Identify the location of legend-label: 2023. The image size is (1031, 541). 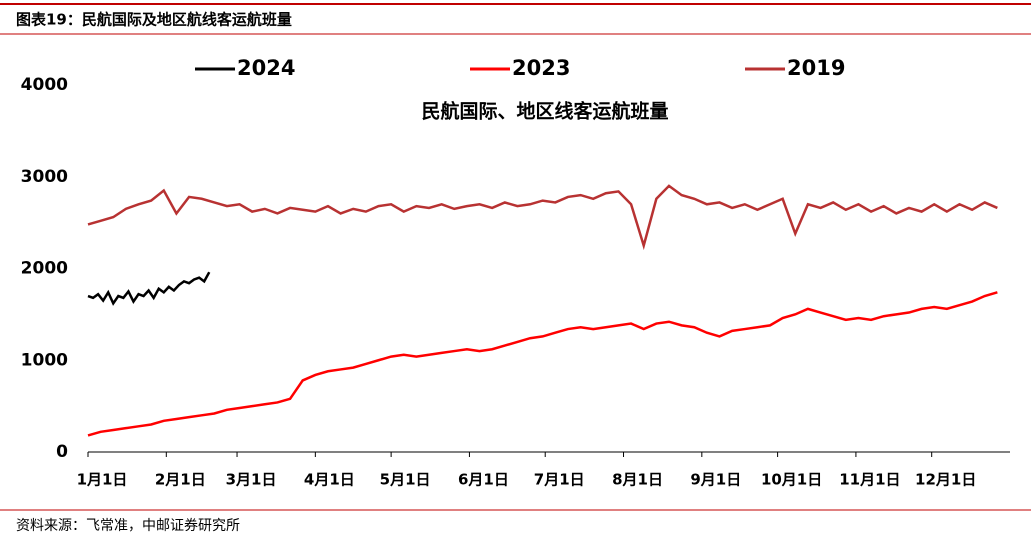
(541, 68).